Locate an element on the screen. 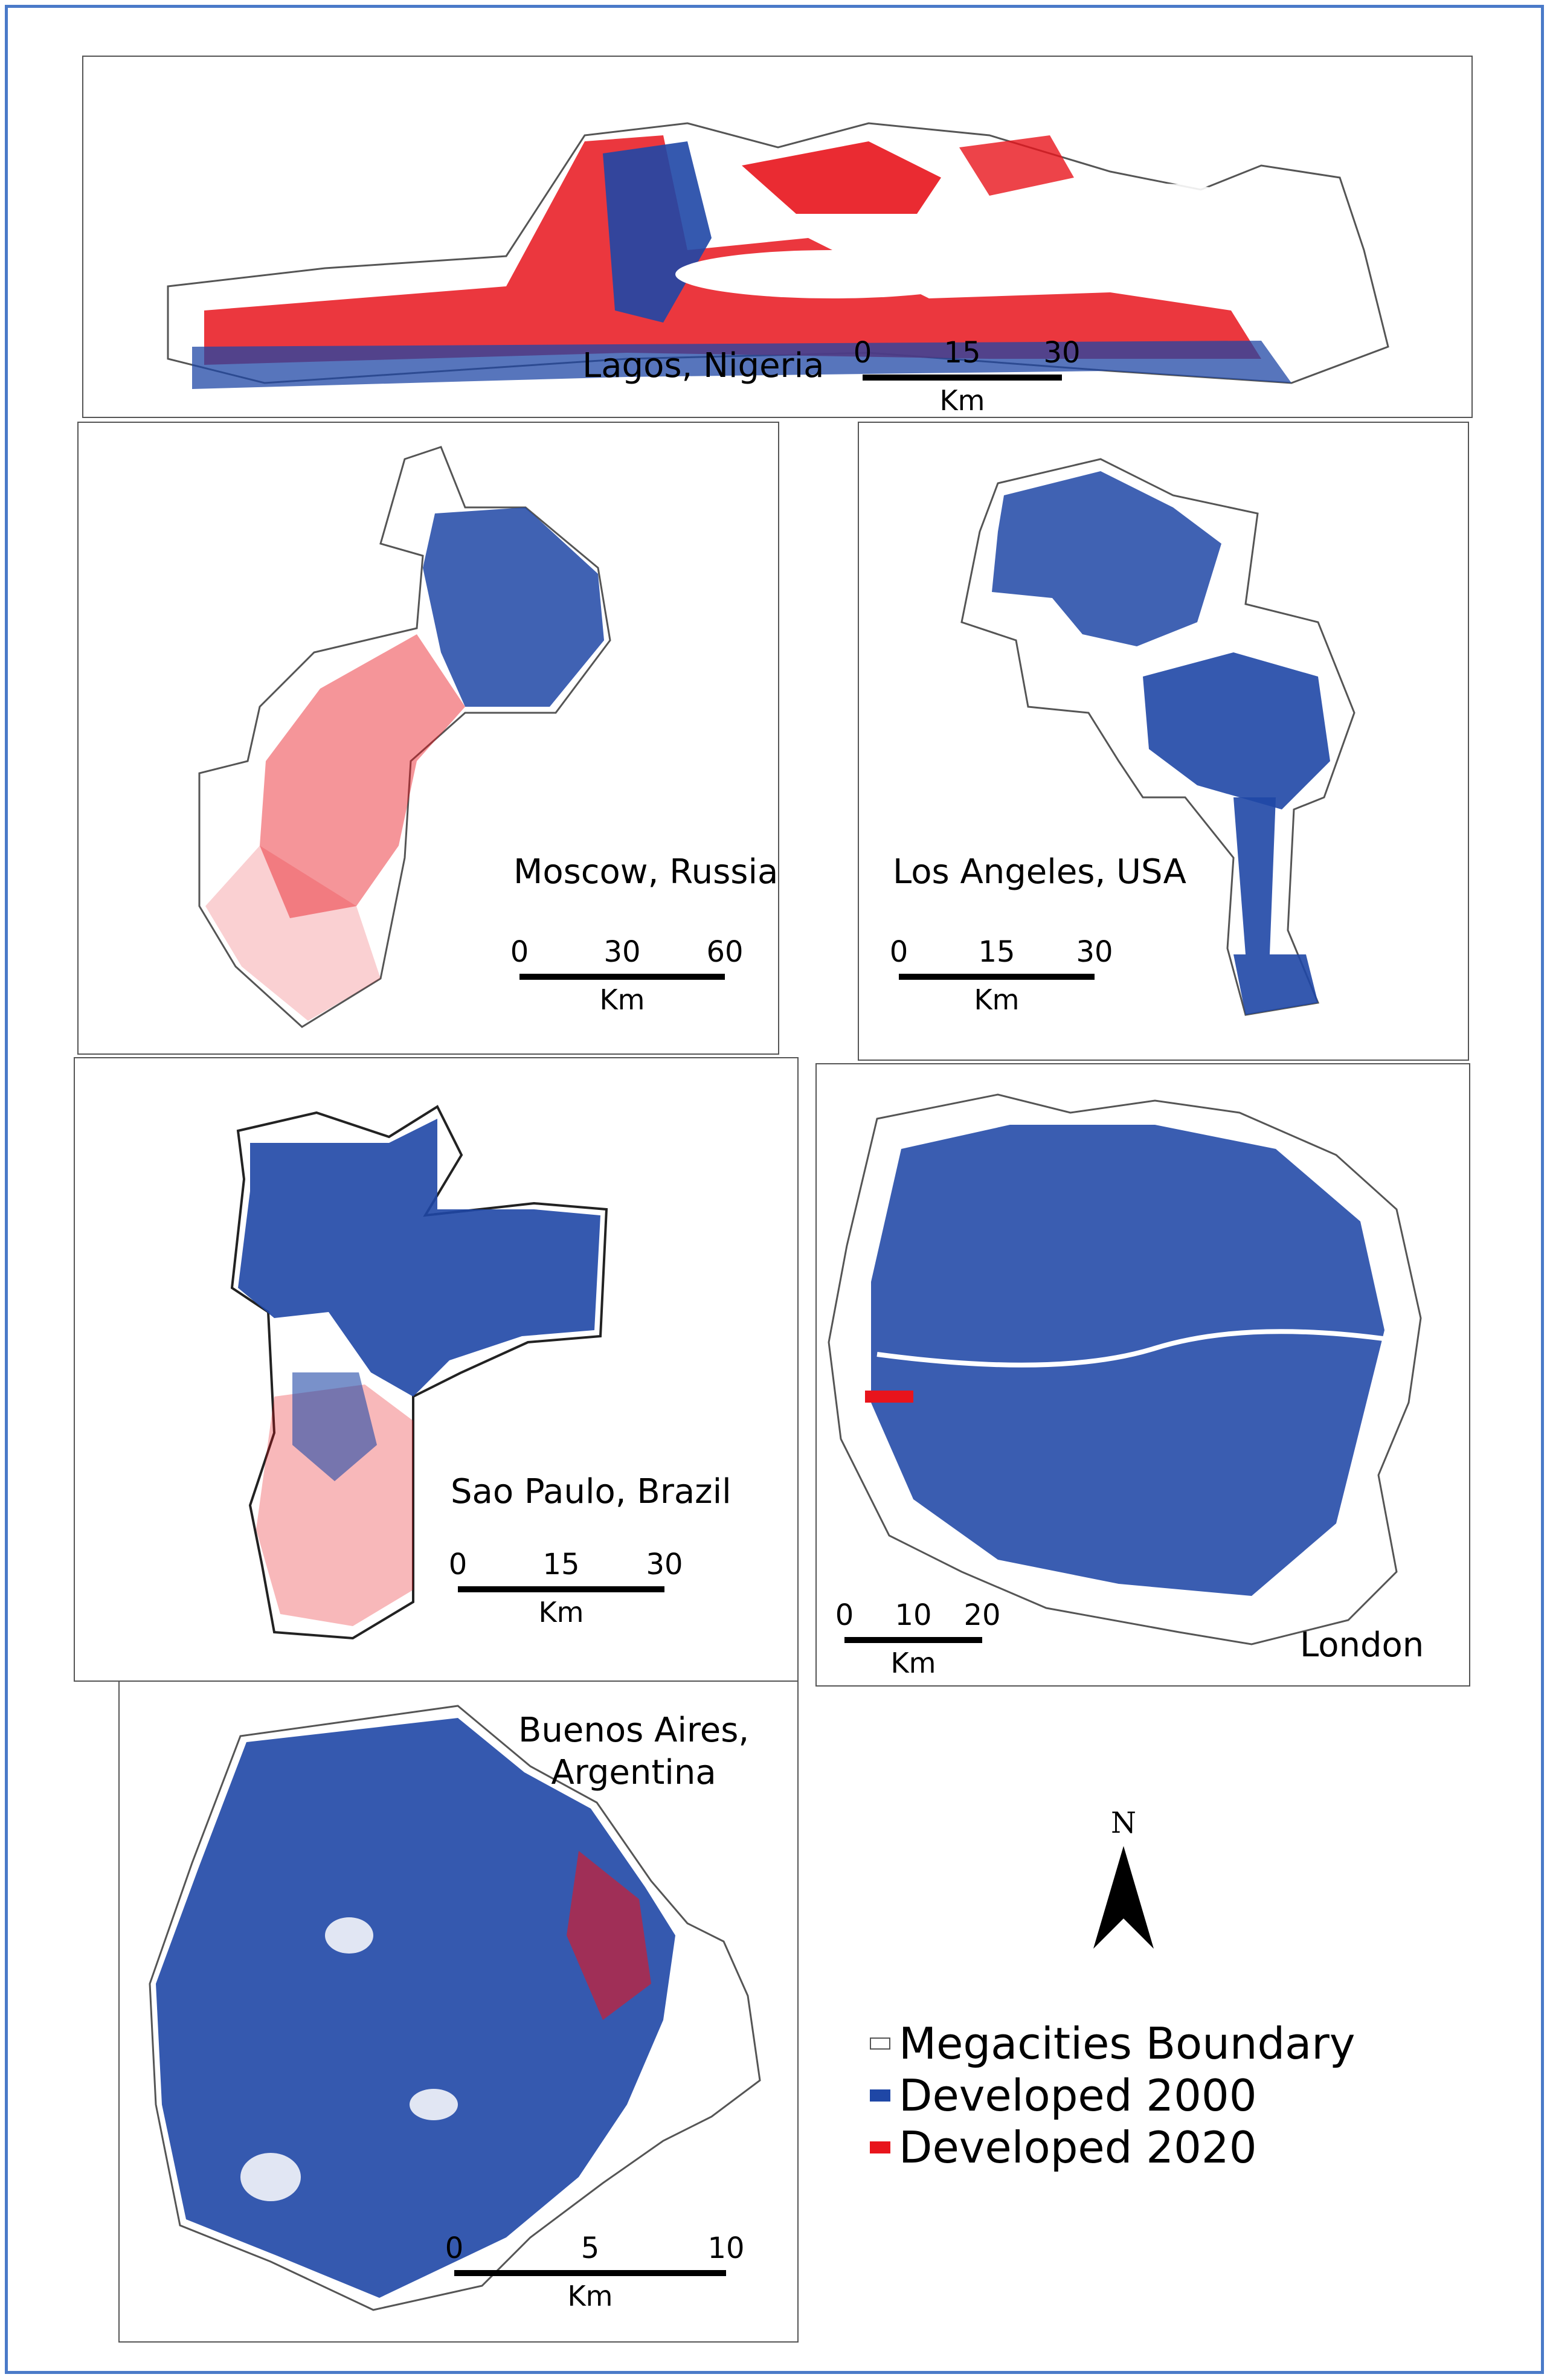 The width and height of the screenshot is (1550, 2380). london-label: London is located at coordinates (1362, 1645).